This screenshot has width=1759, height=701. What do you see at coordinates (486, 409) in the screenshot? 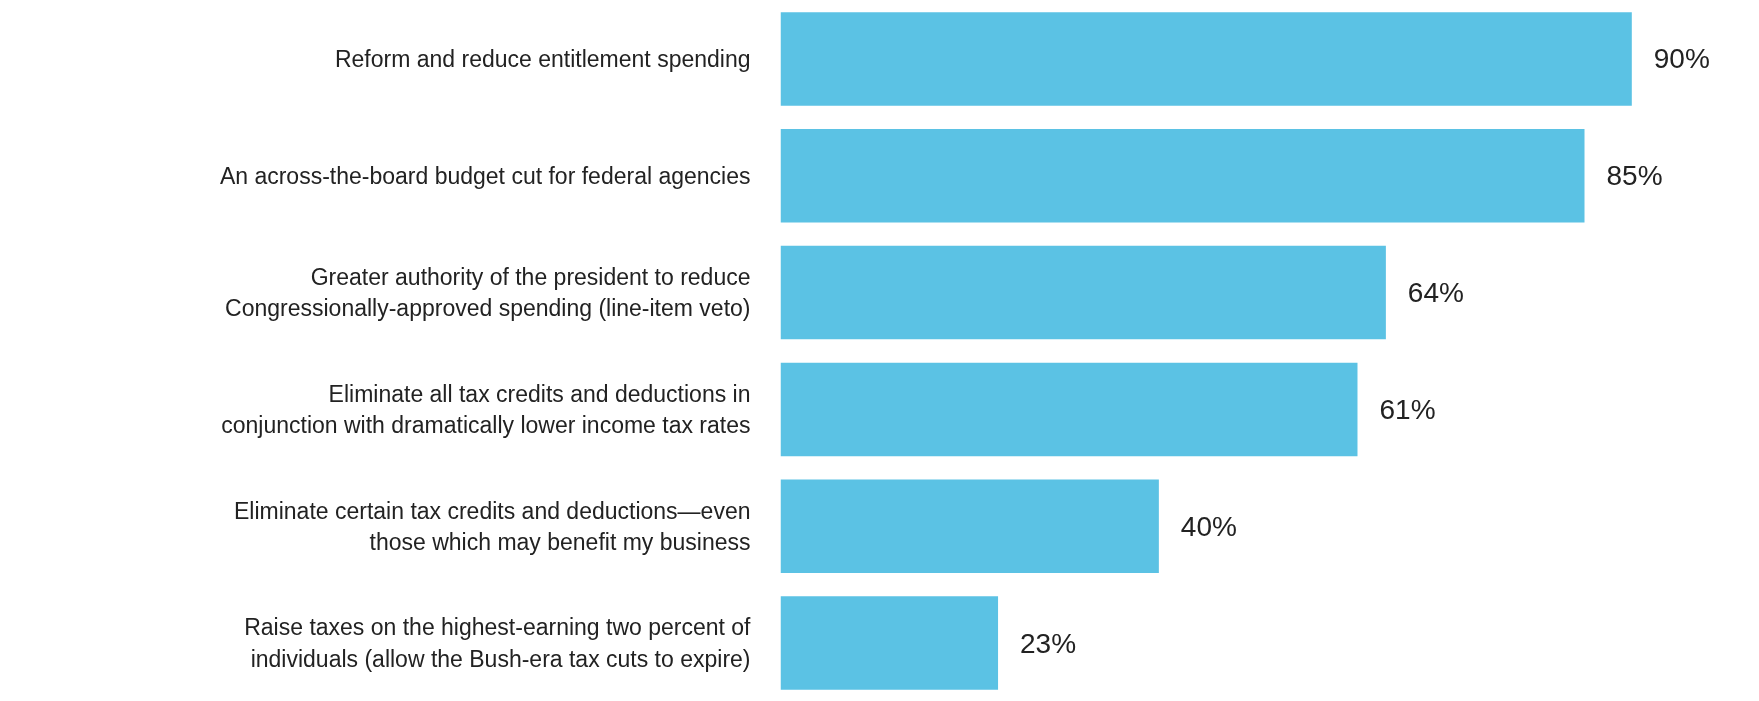
I see `y-tick-label: Eliminate all tax credits and deductions in conjunction with dramatically lower income tax rates` at bounding box center [486, 409].